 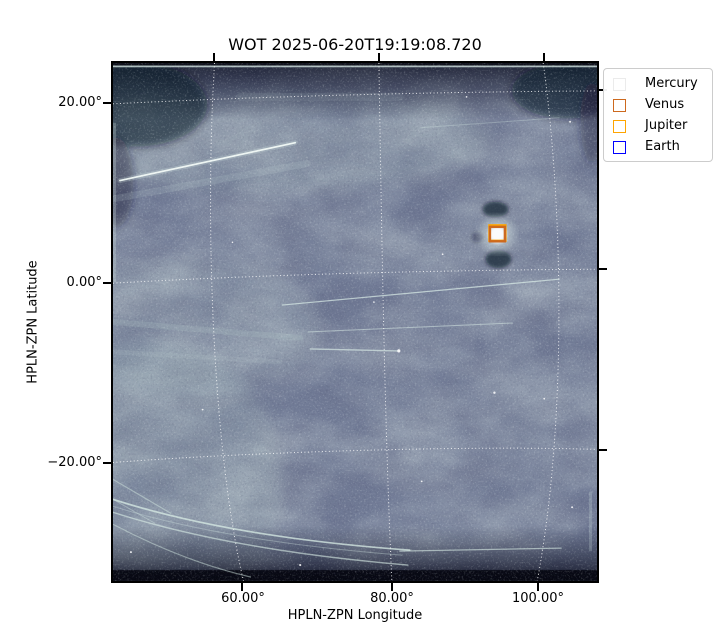 I want to click on legend: Mercury Venus Jupiter Earth, so click(x=658, y=115).